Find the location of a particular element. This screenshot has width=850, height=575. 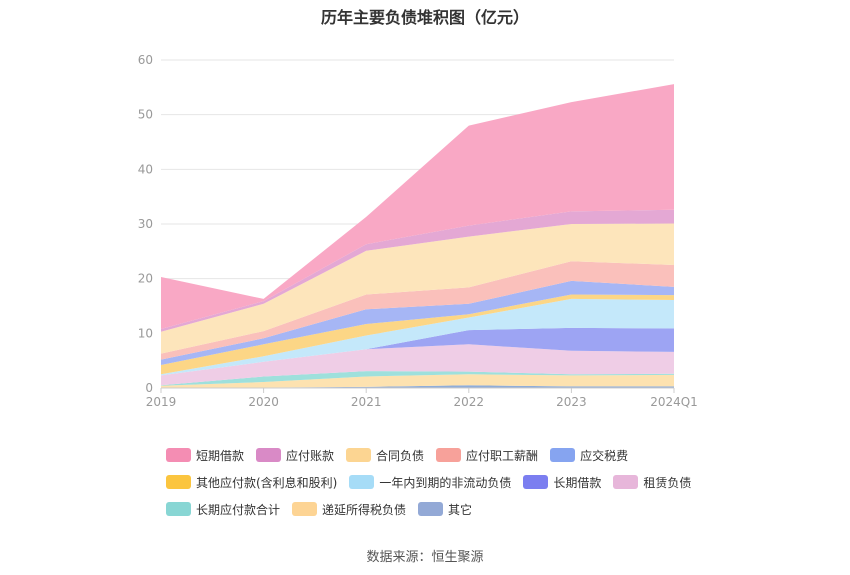

legend-label: 租赁负债 is located at coordinates (667, 482).